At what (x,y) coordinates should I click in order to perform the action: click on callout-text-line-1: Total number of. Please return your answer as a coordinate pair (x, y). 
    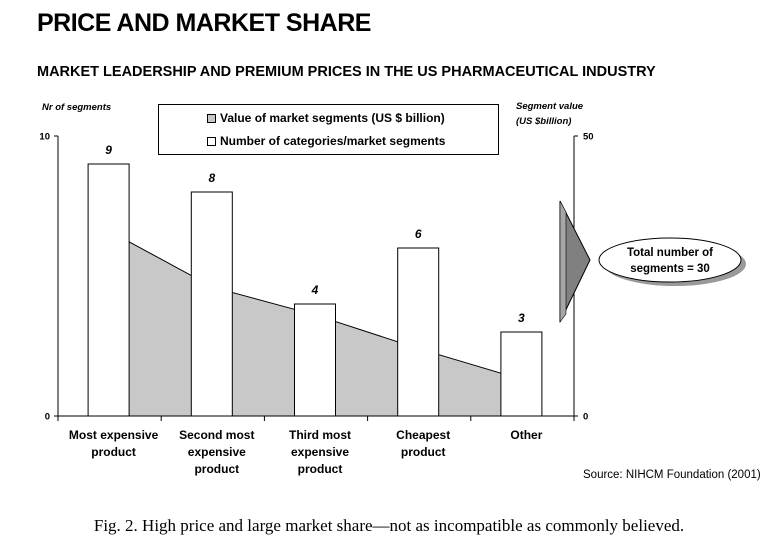
    Looking at the image, I should click on (670, 253).